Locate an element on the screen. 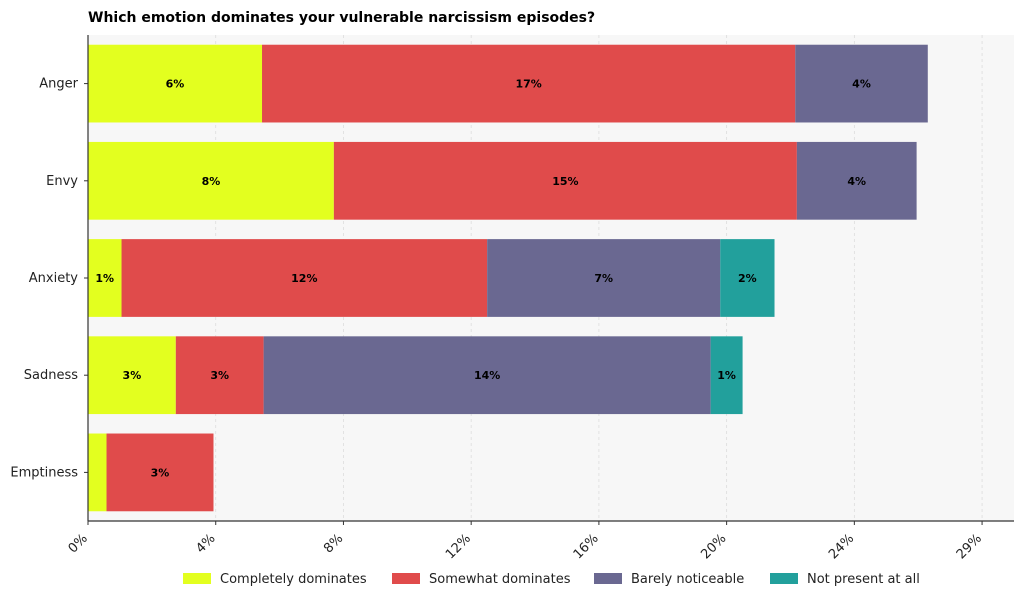 The width and height of the screenshot is (1024, 610). legend-label: Barely noticeable is located at coordinates (687, 579).